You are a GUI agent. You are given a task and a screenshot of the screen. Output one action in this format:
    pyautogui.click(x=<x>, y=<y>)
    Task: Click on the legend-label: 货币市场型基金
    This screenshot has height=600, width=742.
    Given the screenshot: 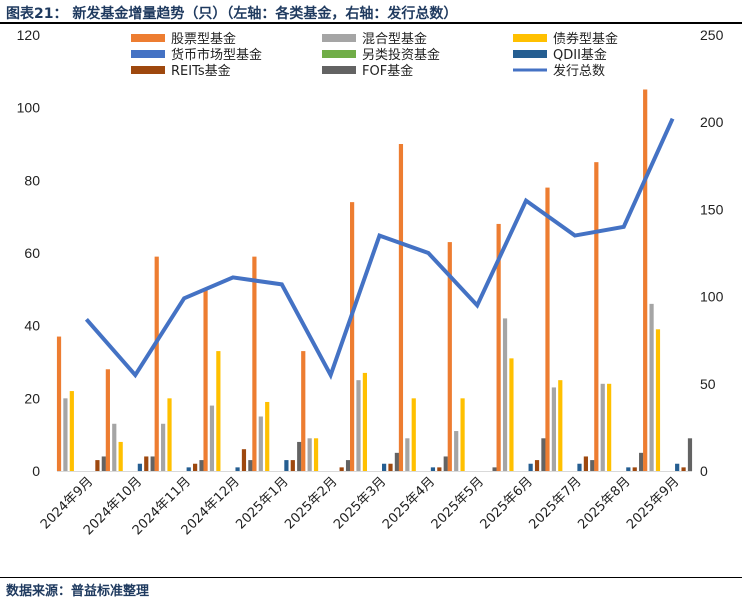 What is the action you would take?
    pyautogui.click(x=216, y=55)
    